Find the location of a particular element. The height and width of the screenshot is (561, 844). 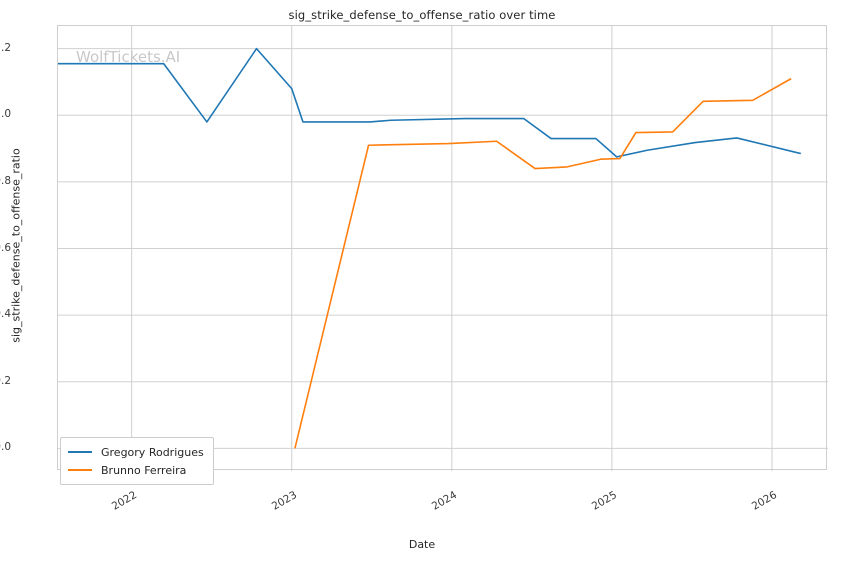

legend-label-1: Gregory Rodrigues is located at coordinates (152, 452).